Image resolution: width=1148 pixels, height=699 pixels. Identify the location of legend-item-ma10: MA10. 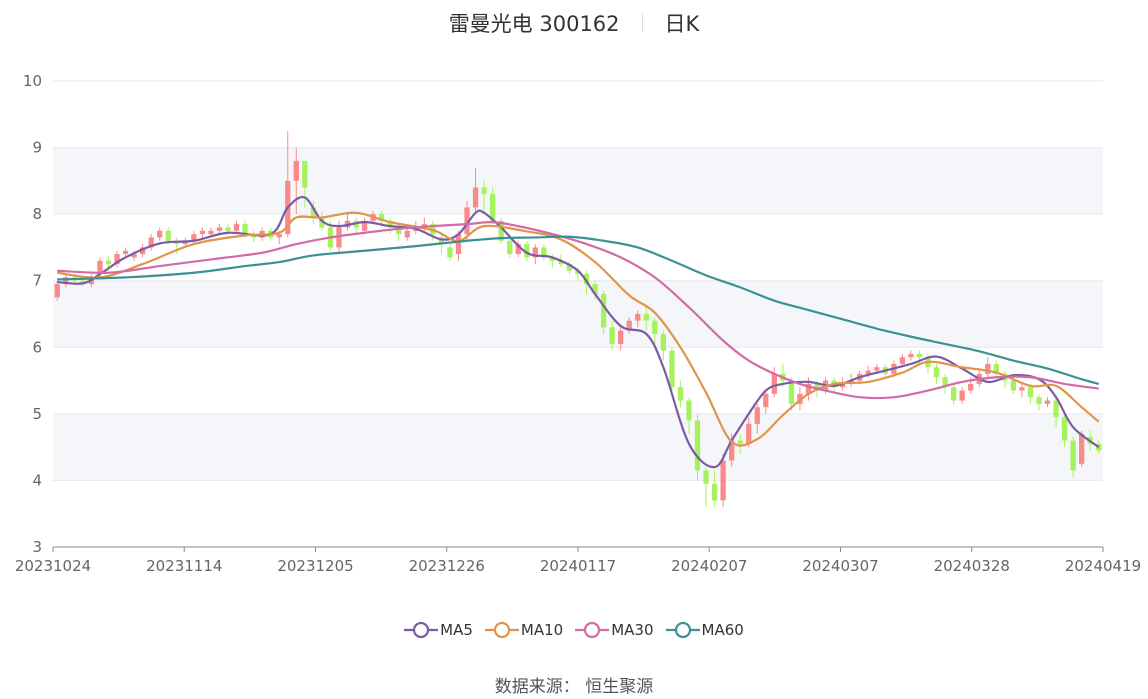
(523, 630).